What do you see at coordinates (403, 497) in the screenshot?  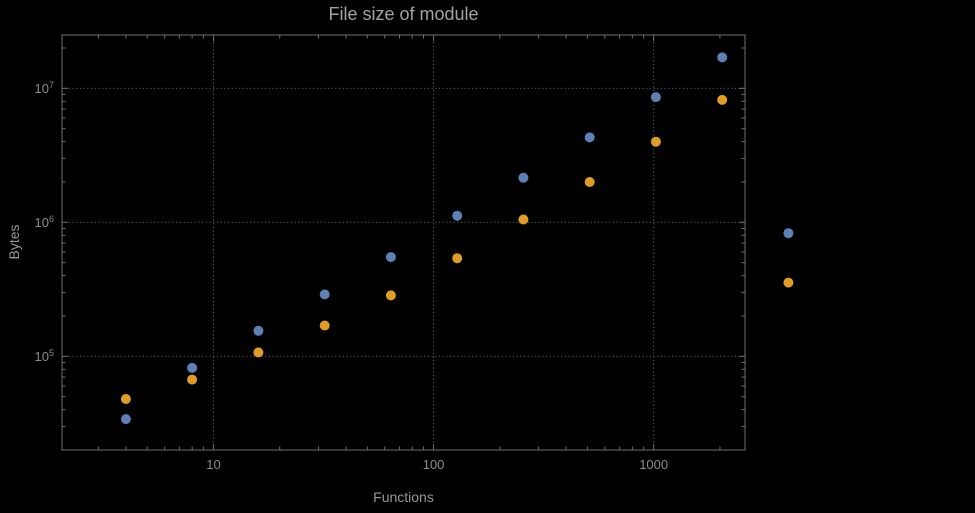 I see `x-axis-label: Functions` at bounding box center [403, 497].